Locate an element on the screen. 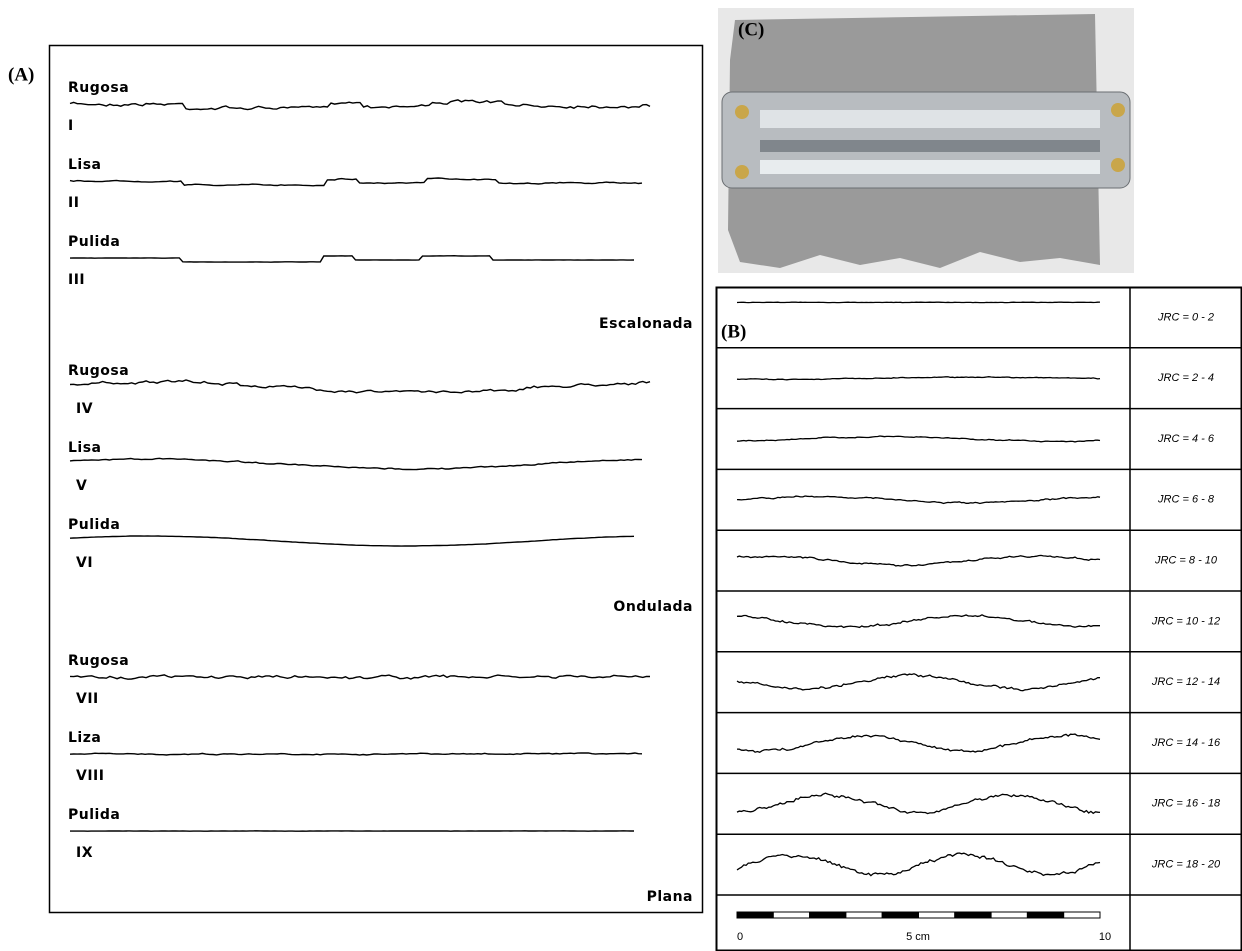 Image resolution: width=1242 pixels, height=951 pixels. jrc-label: JRC = 16 - 18 is located at coordinates (1186, 804).